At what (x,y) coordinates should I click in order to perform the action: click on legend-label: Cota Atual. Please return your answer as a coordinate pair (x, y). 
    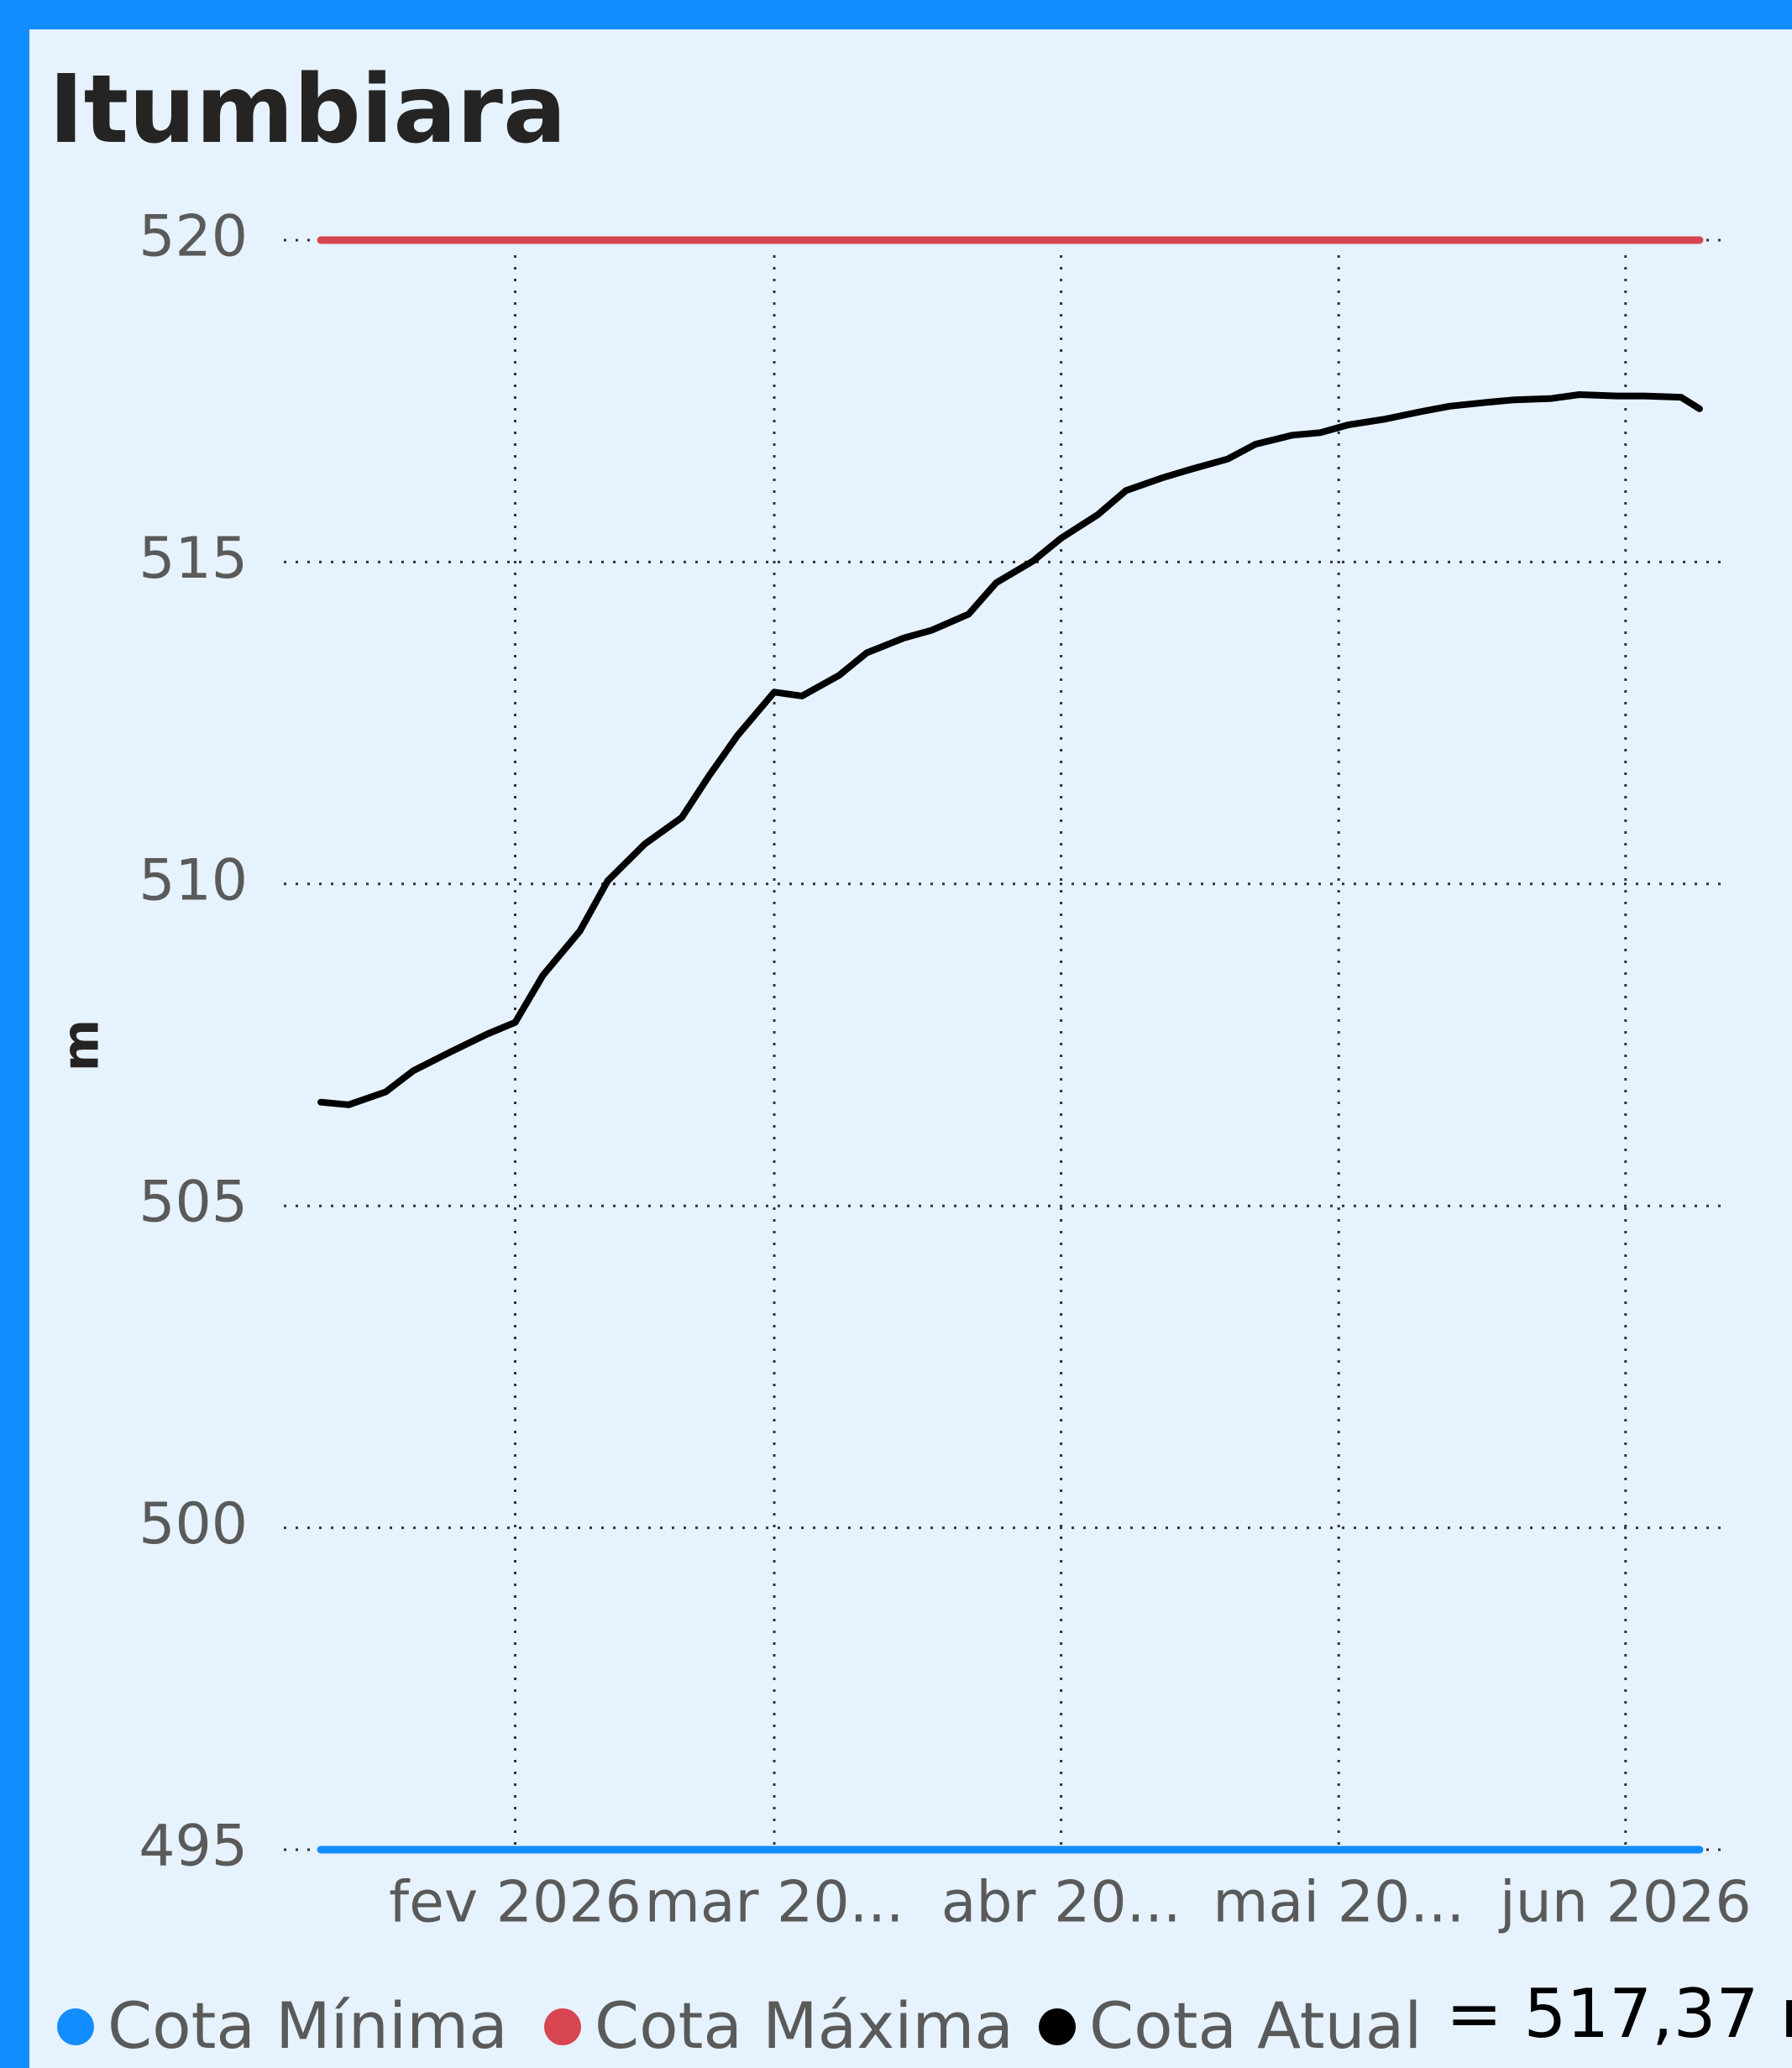
    Looking at the image, I should click on (1255, 2025).